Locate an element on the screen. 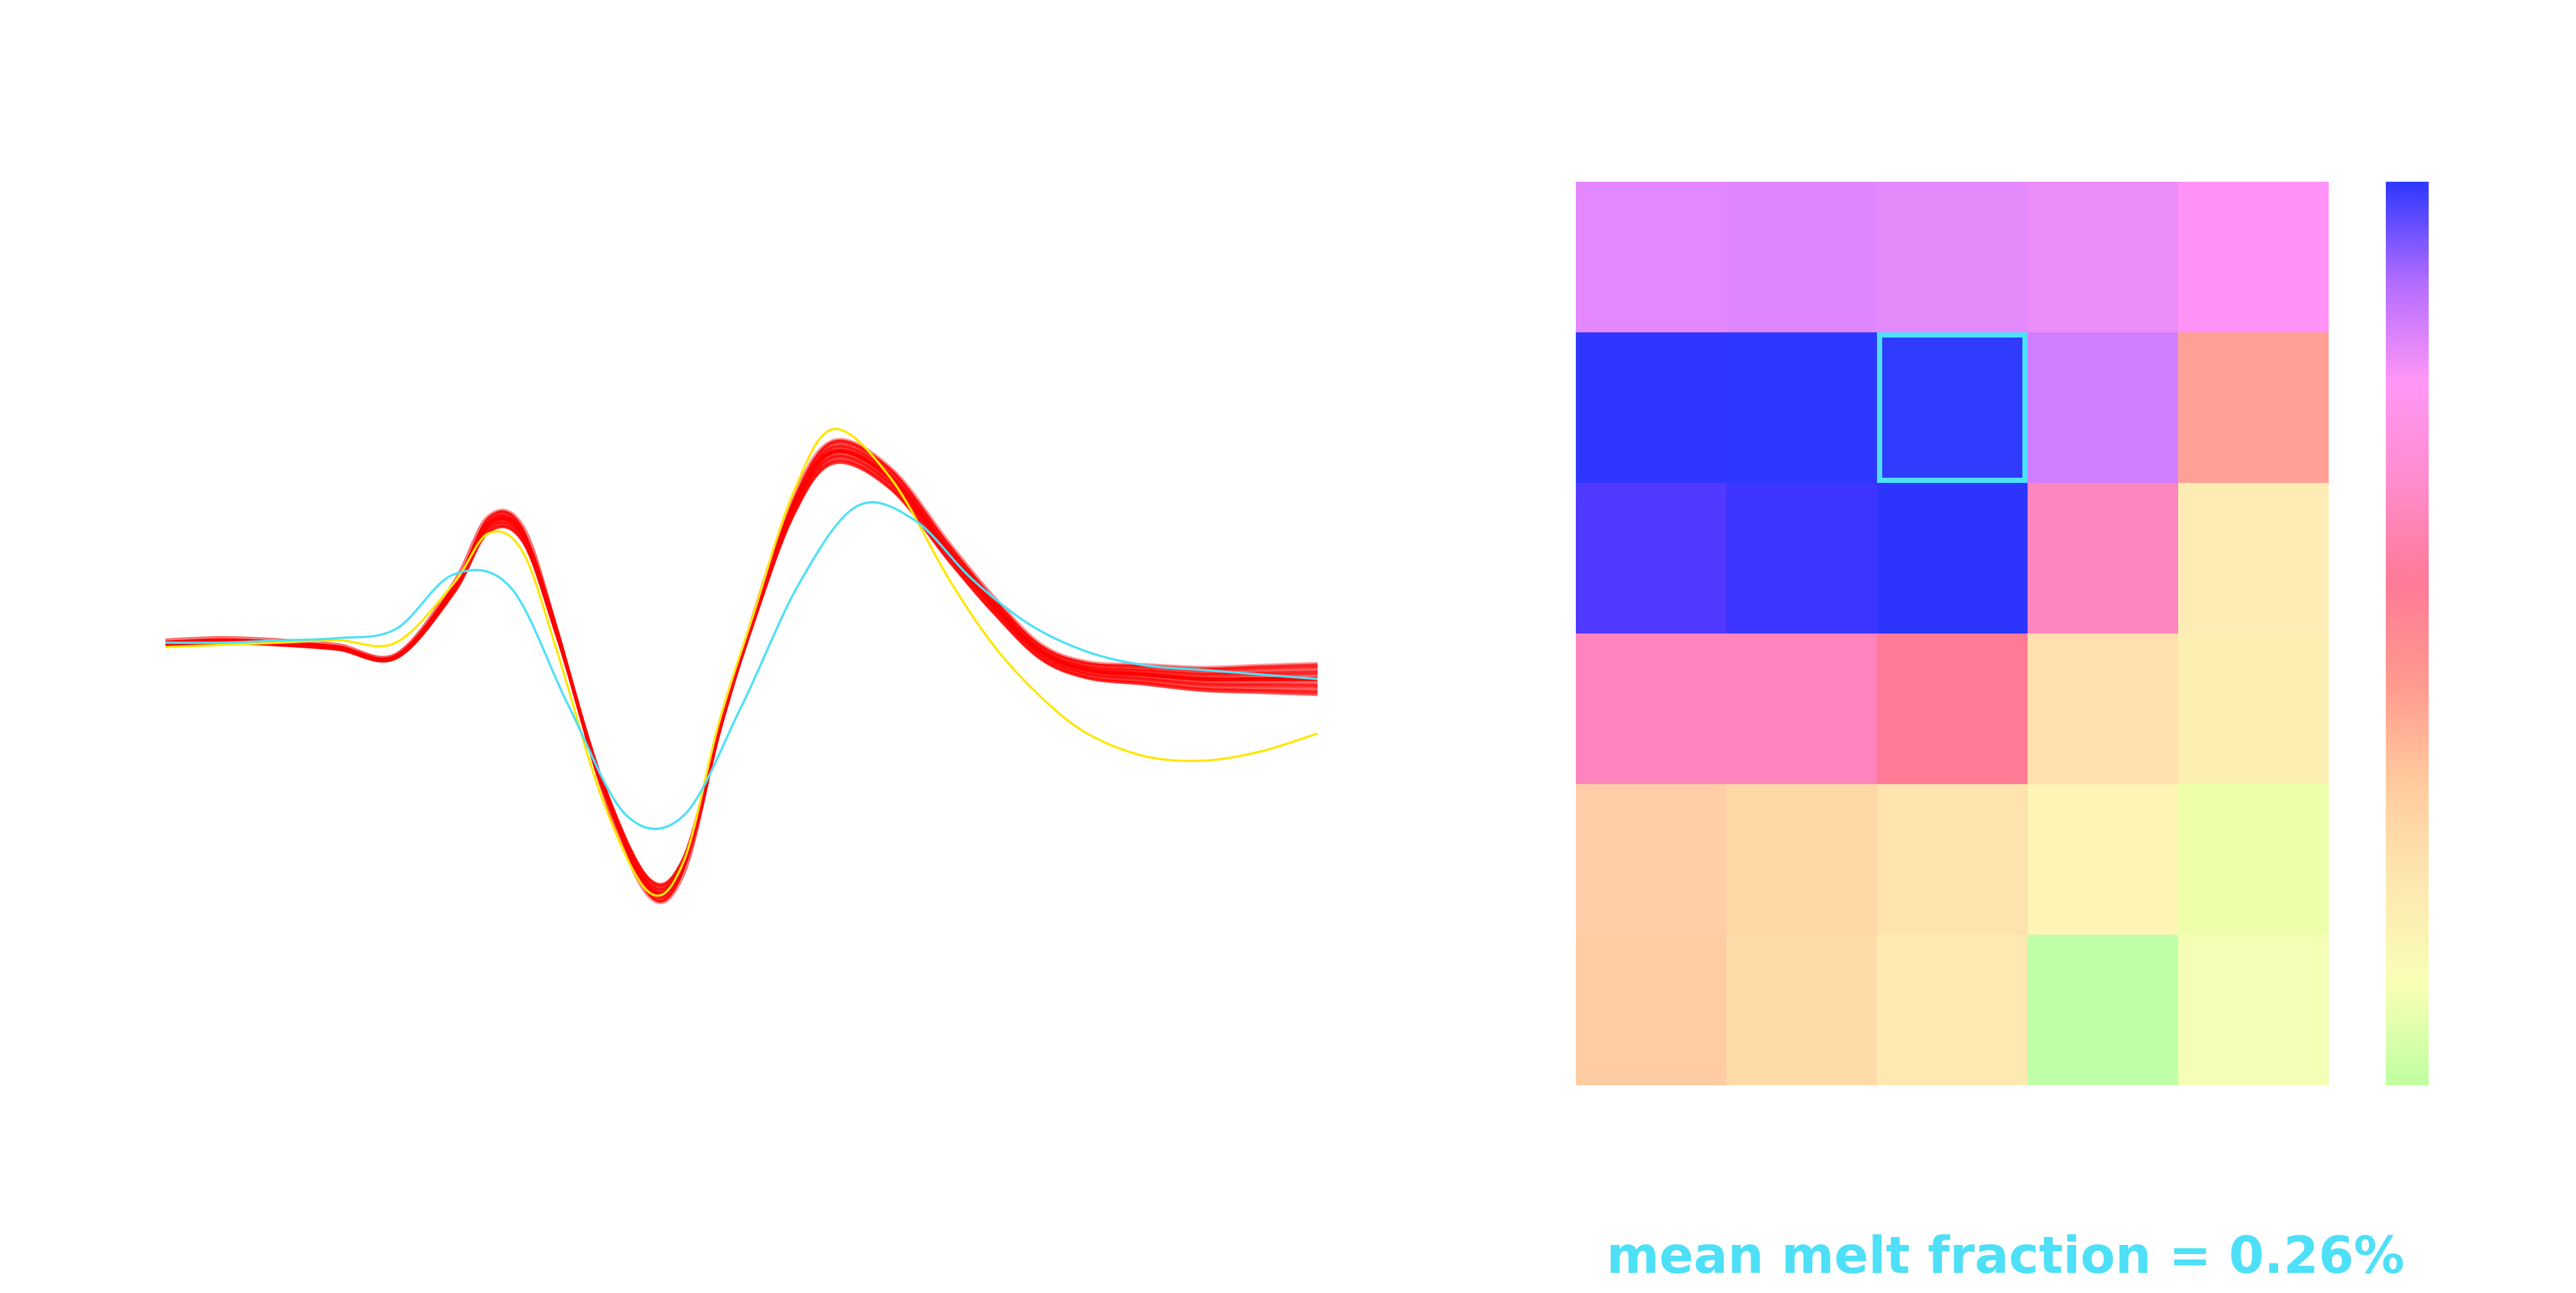  highlighted-cell is located at coordinates (1952, 407).